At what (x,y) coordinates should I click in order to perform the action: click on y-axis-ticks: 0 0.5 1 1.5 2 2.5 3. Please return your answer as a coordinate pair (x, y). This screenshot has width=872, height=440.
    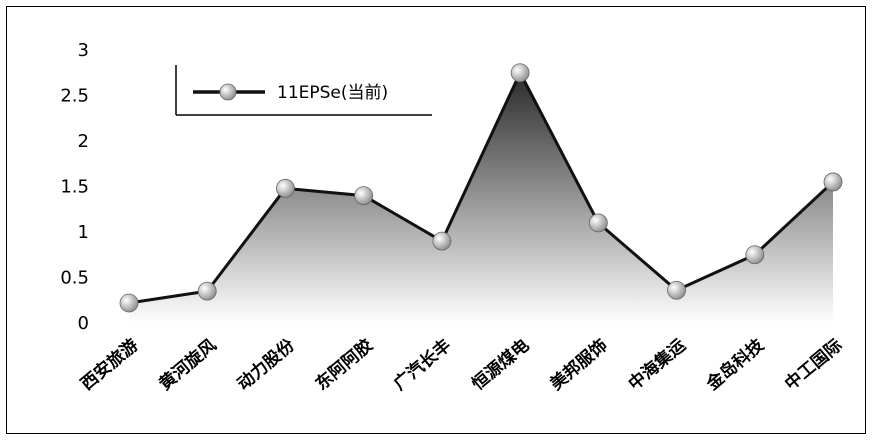
    Looking at the image, I should click on (74, 187).